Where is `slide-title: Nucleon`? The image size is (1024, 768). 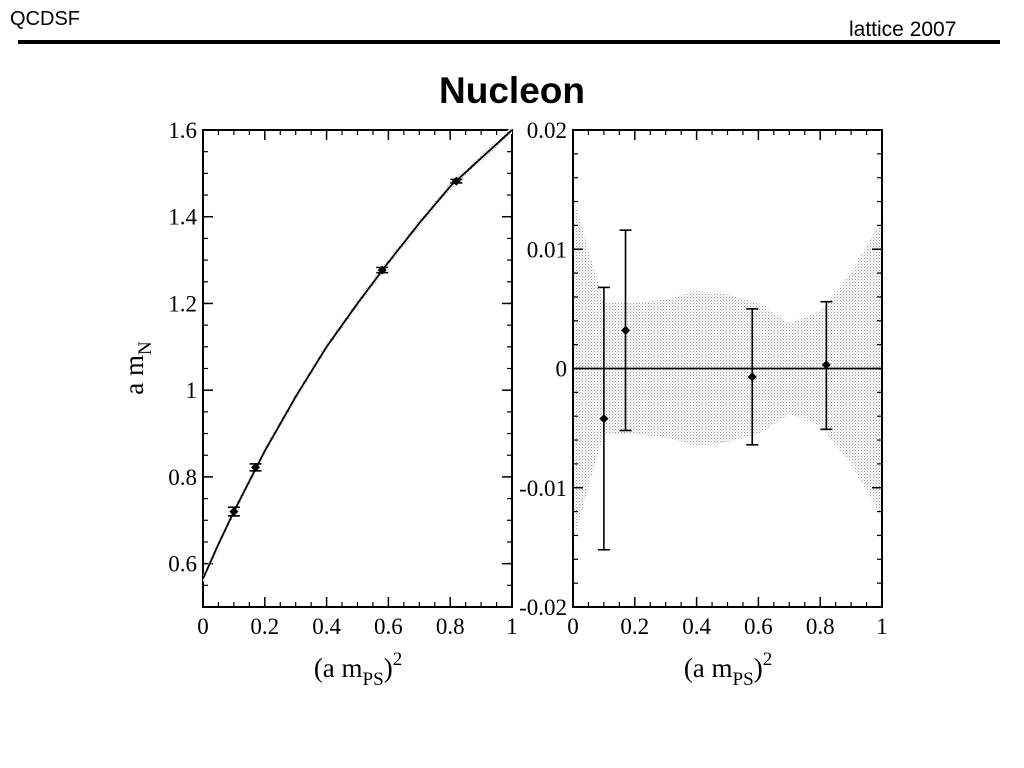 slide-title: Nucleon is located at coordinates (512, 90).